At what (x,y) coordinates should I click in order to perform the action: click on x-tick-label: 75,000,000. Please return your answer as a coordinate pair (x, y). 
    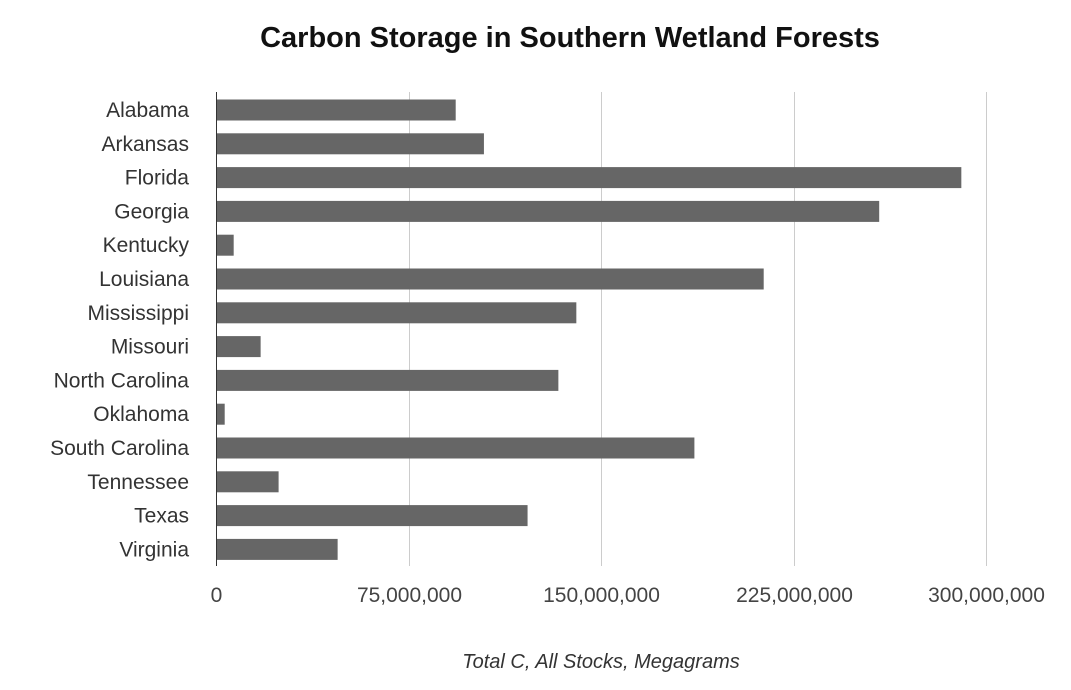
    Looking at the image, I should click on (409, 595).